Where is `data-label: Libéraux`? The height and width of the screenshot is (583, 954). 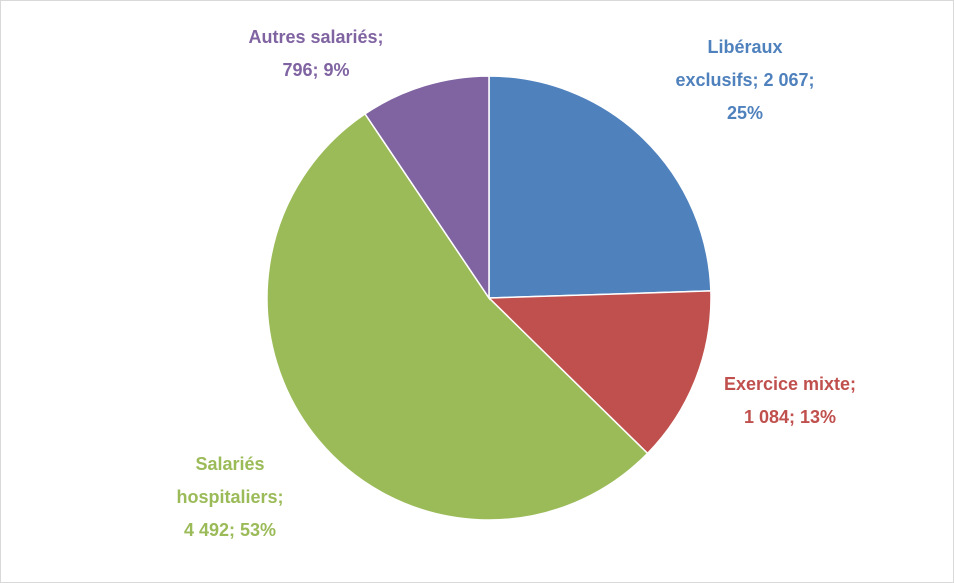 data-label: Libéraux is located at coordinates (744, 47).